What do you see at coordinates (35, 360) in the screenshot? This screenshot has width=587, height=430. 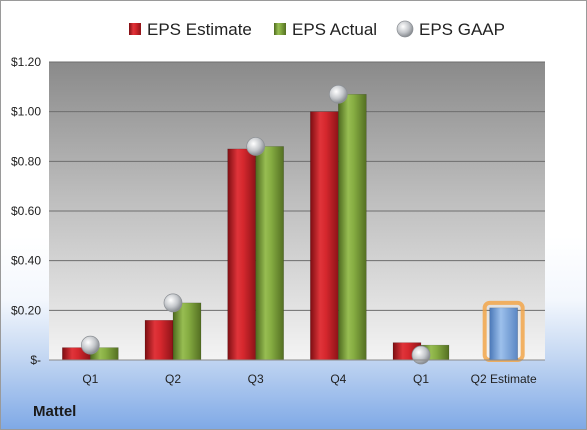 I see `y-tick-label: $-` at bounding box center [35, 360].